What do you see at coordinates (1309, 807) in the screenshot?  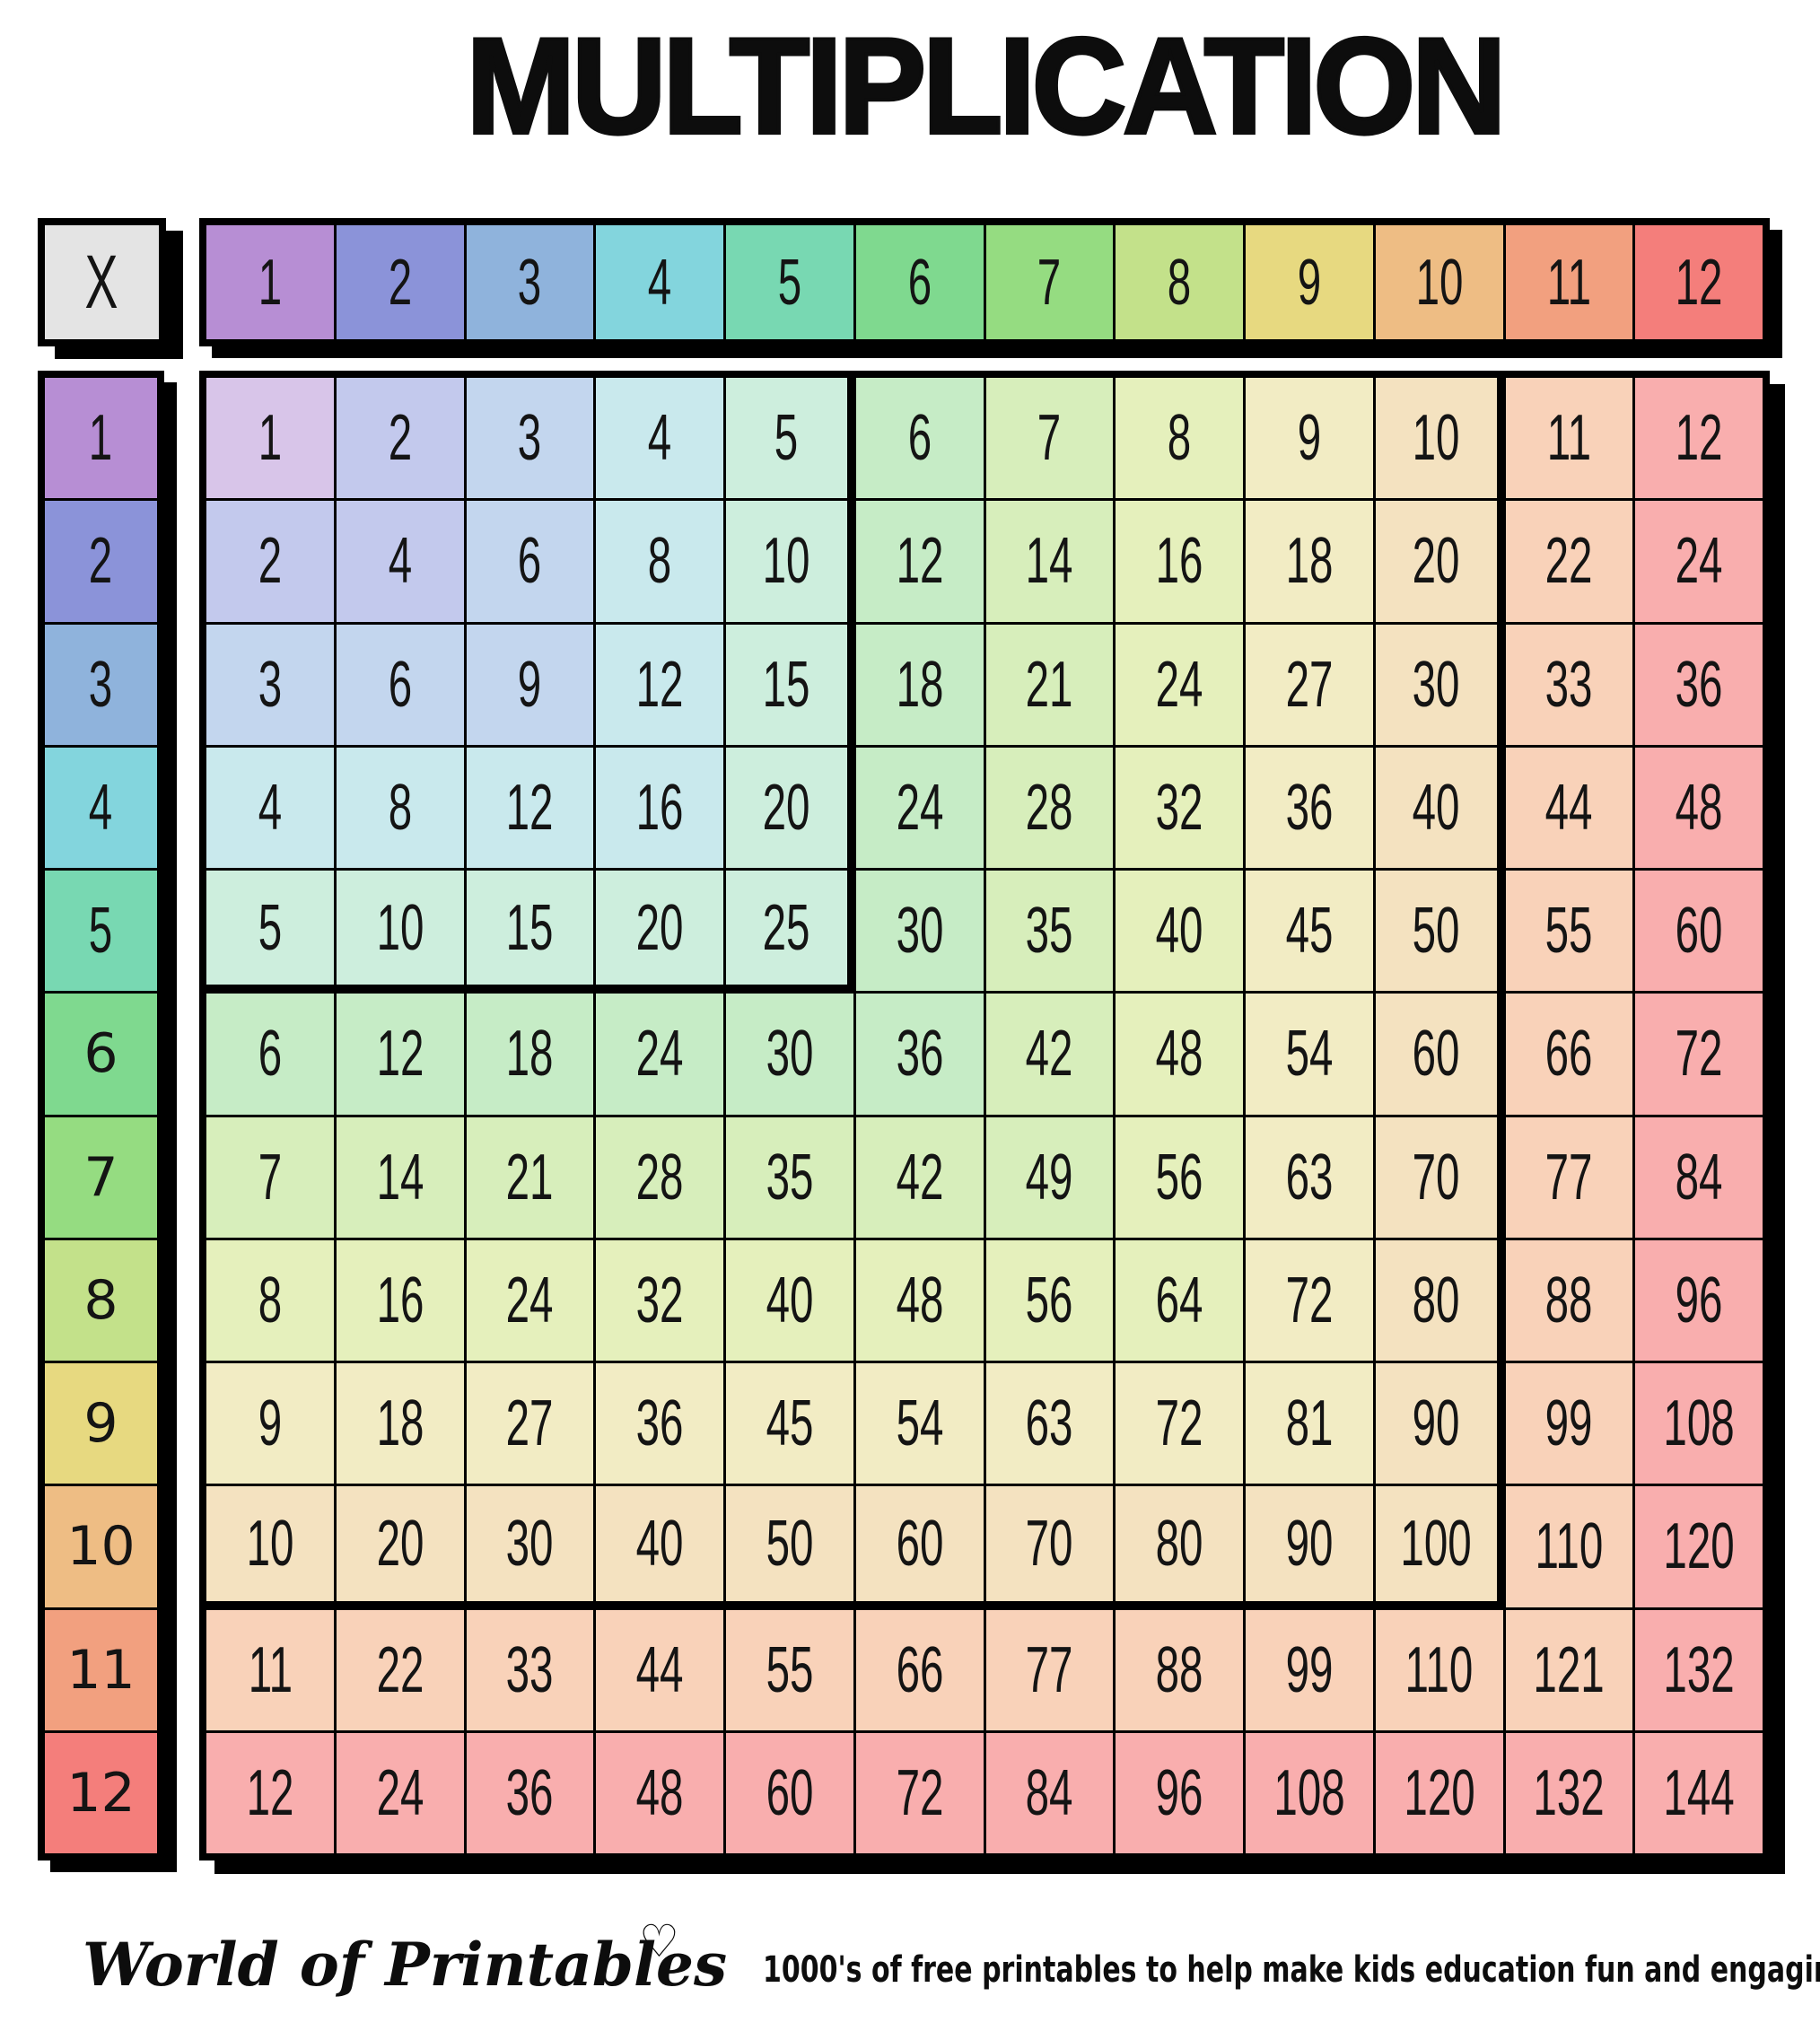 I see `product-cell-4x9-label: 36` at bounding box center [1309, 807].